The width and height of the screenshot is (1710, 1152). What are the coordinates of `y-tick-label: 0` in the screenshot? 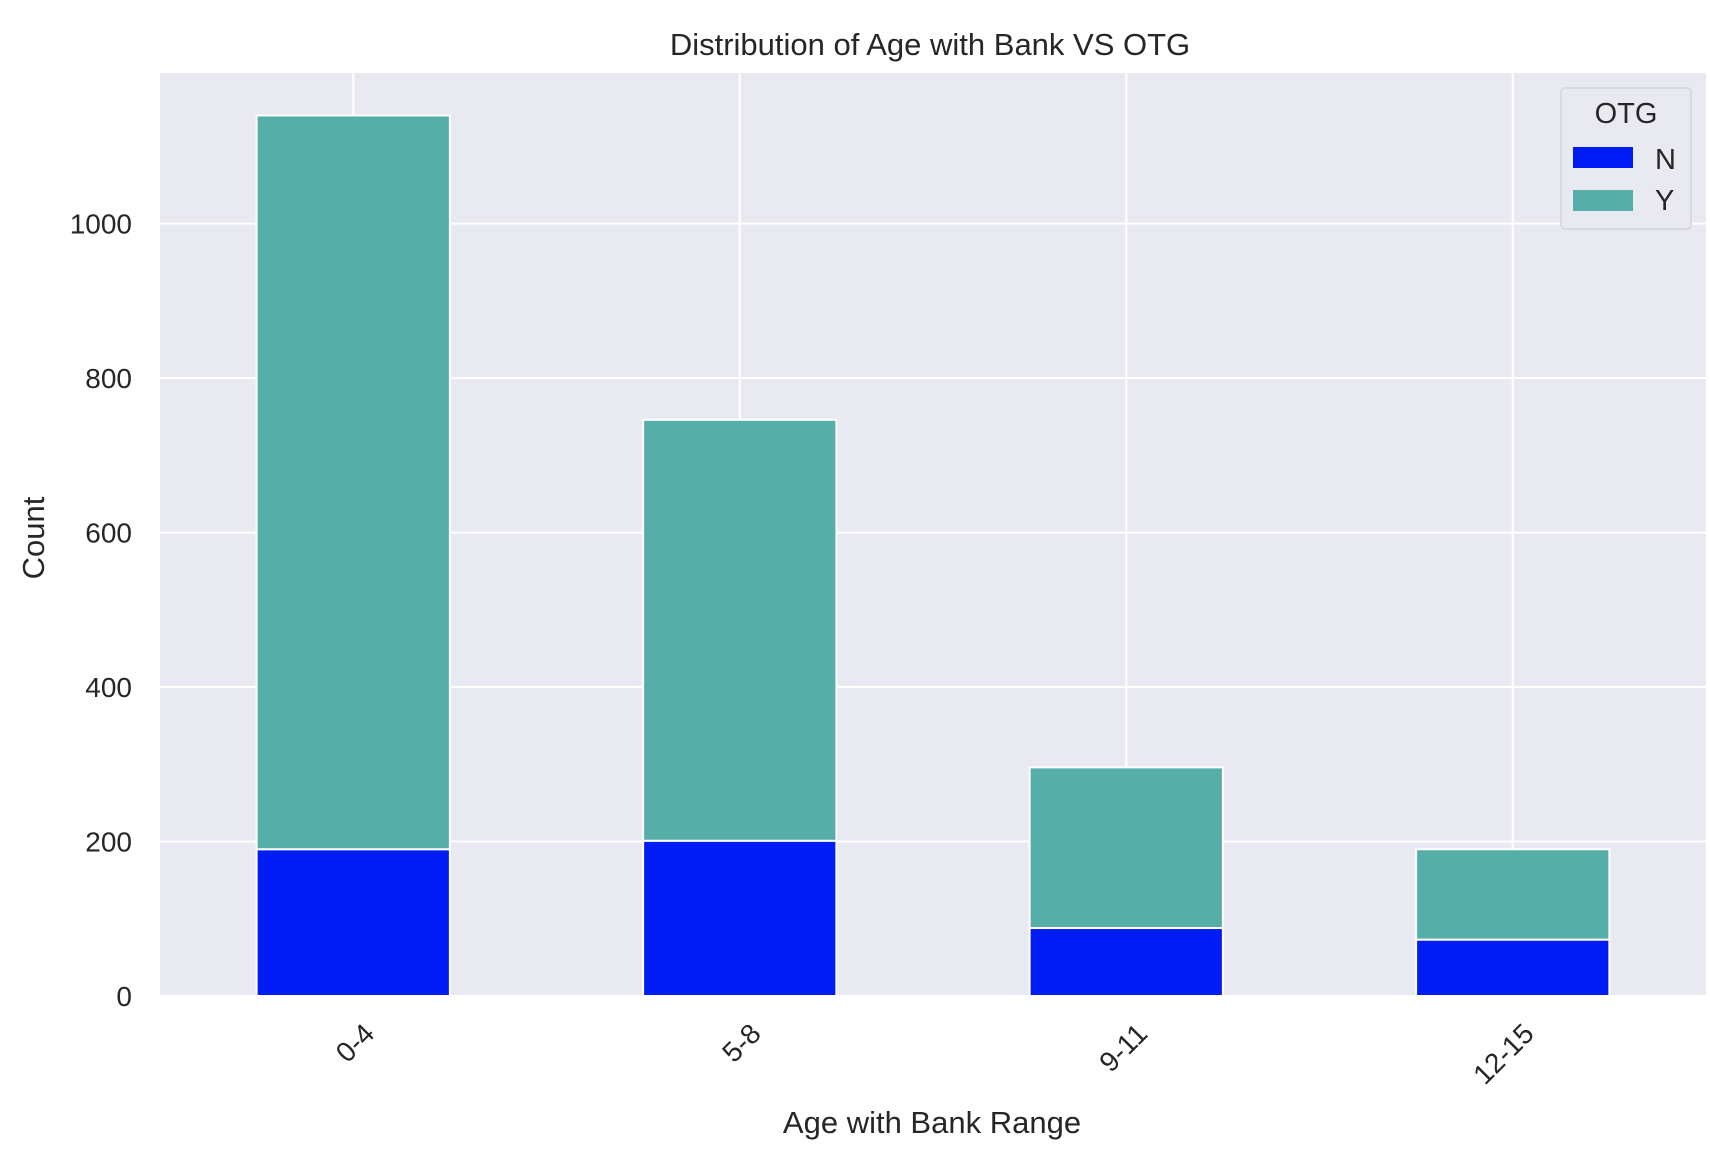 It's located at (124, 996).